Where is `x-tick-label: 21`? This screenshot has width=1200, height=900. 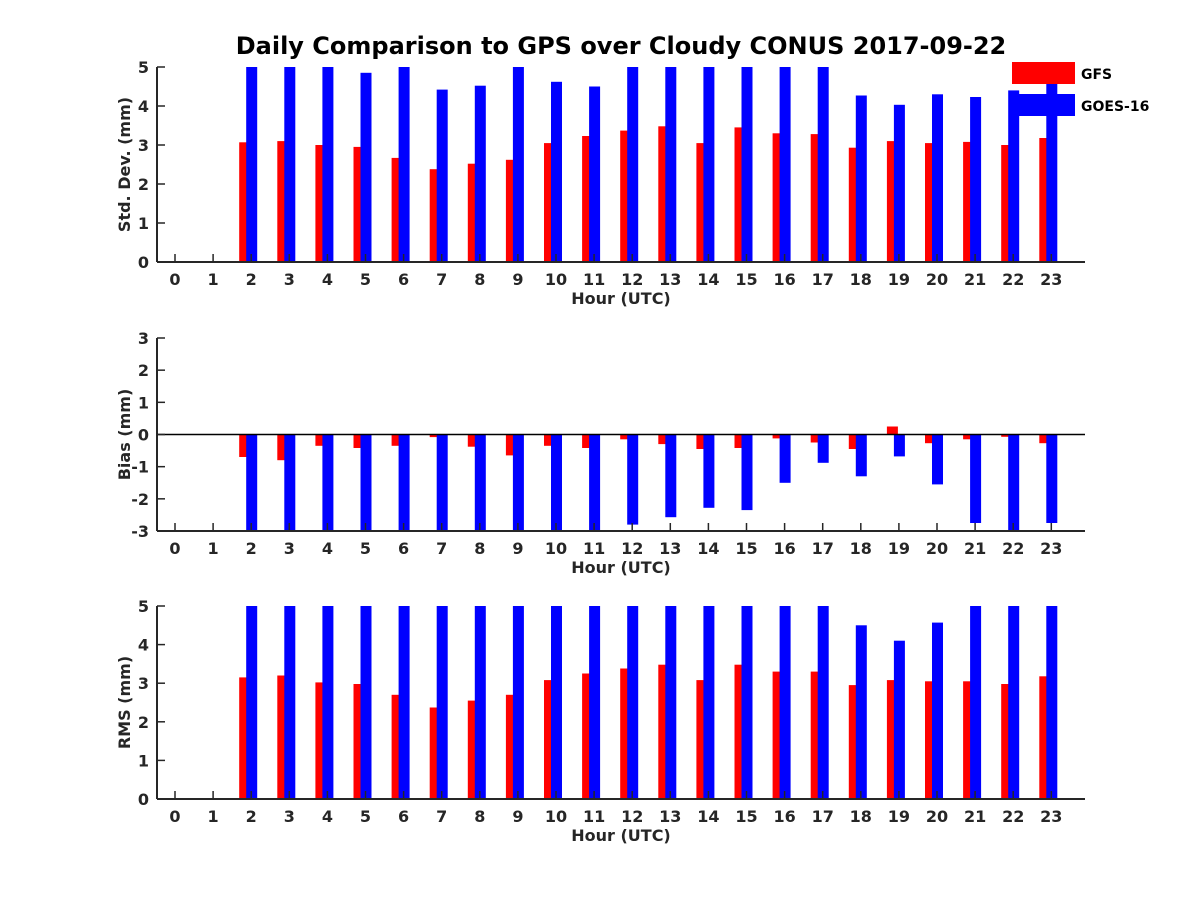
x-tick-label: 21 is located at coordinates (975, 816).